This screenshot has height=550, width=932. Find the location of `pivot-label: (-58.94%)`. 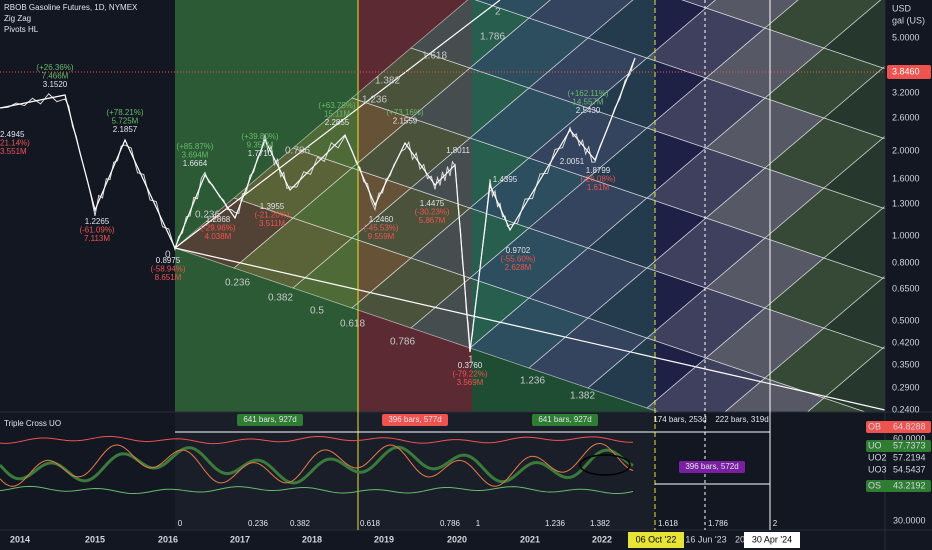

pivot-label: (-58.94%) is located at coordinates (167, 269).